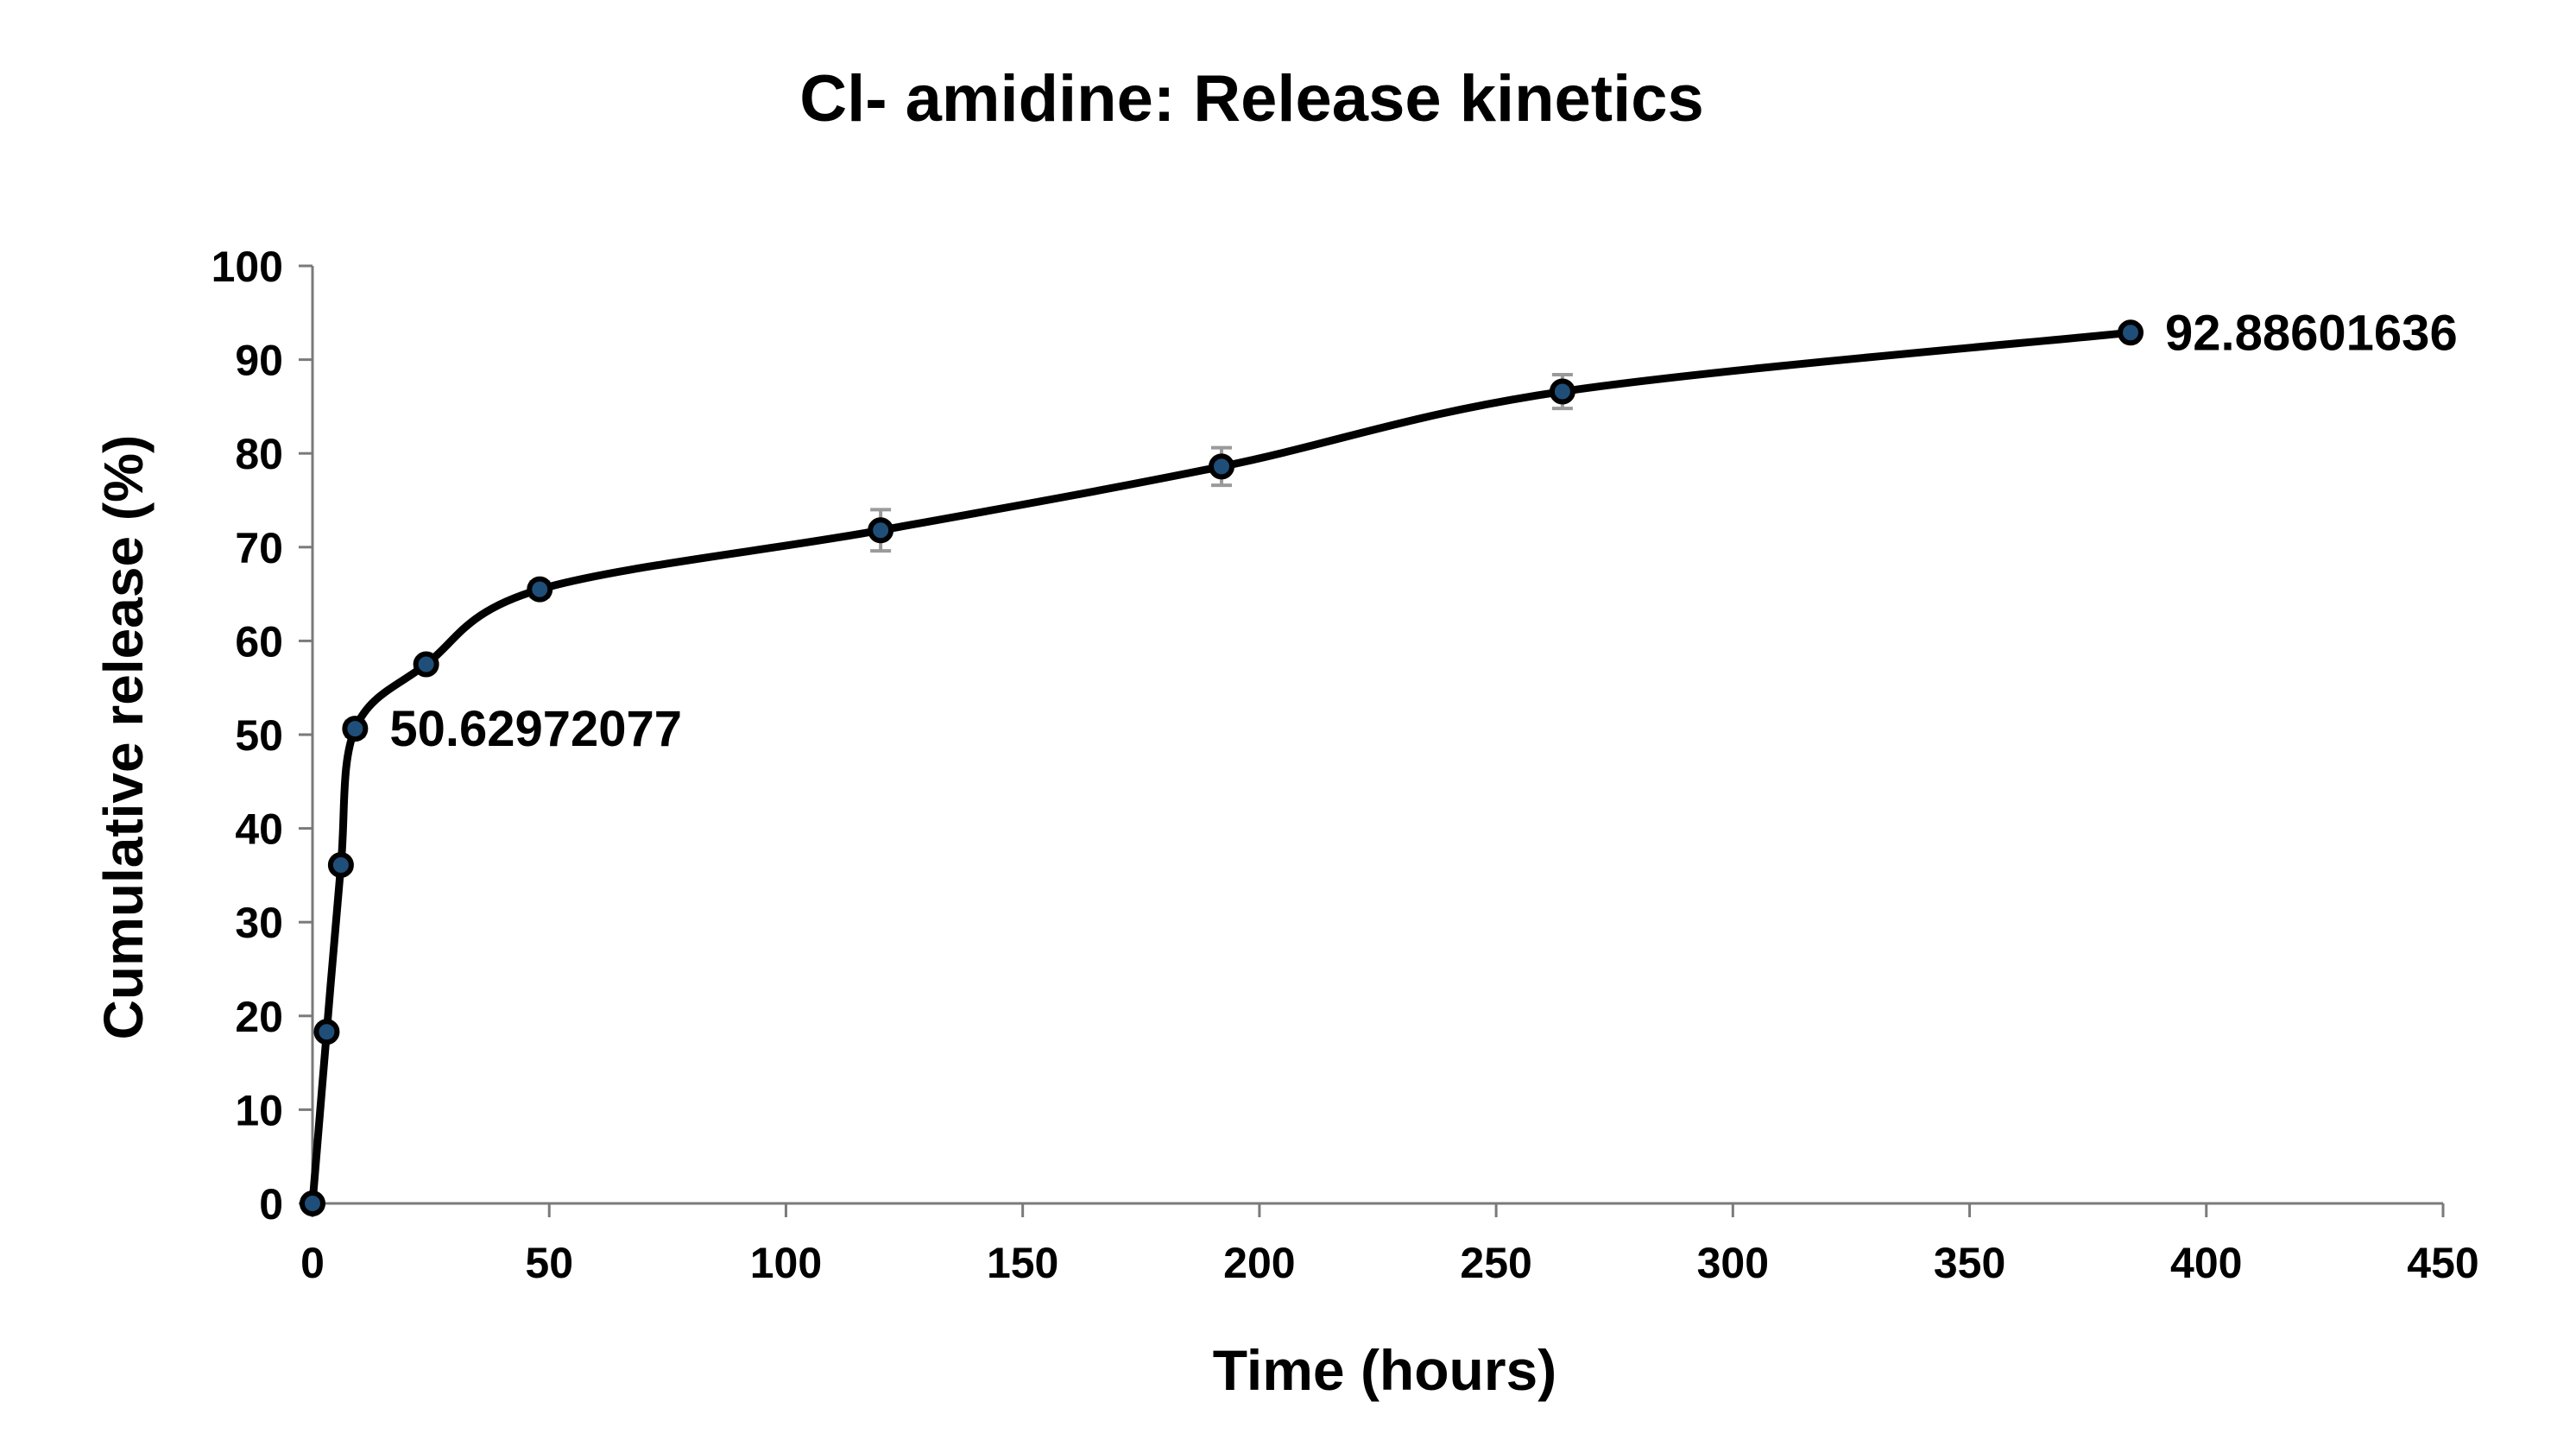 The height and width of the screenshot is (1446, 2576). Describe the element at coordinates (247, 267) in the screenshot. I see `y-tick-label: 100` at that location.